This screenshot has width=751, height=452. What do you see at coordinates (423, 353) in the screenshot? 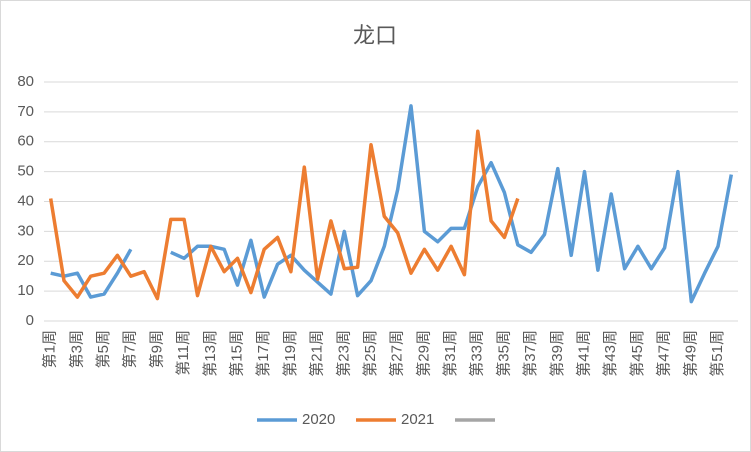
I see `x-tick-label: 第29周` at bounding box center [423, 353].